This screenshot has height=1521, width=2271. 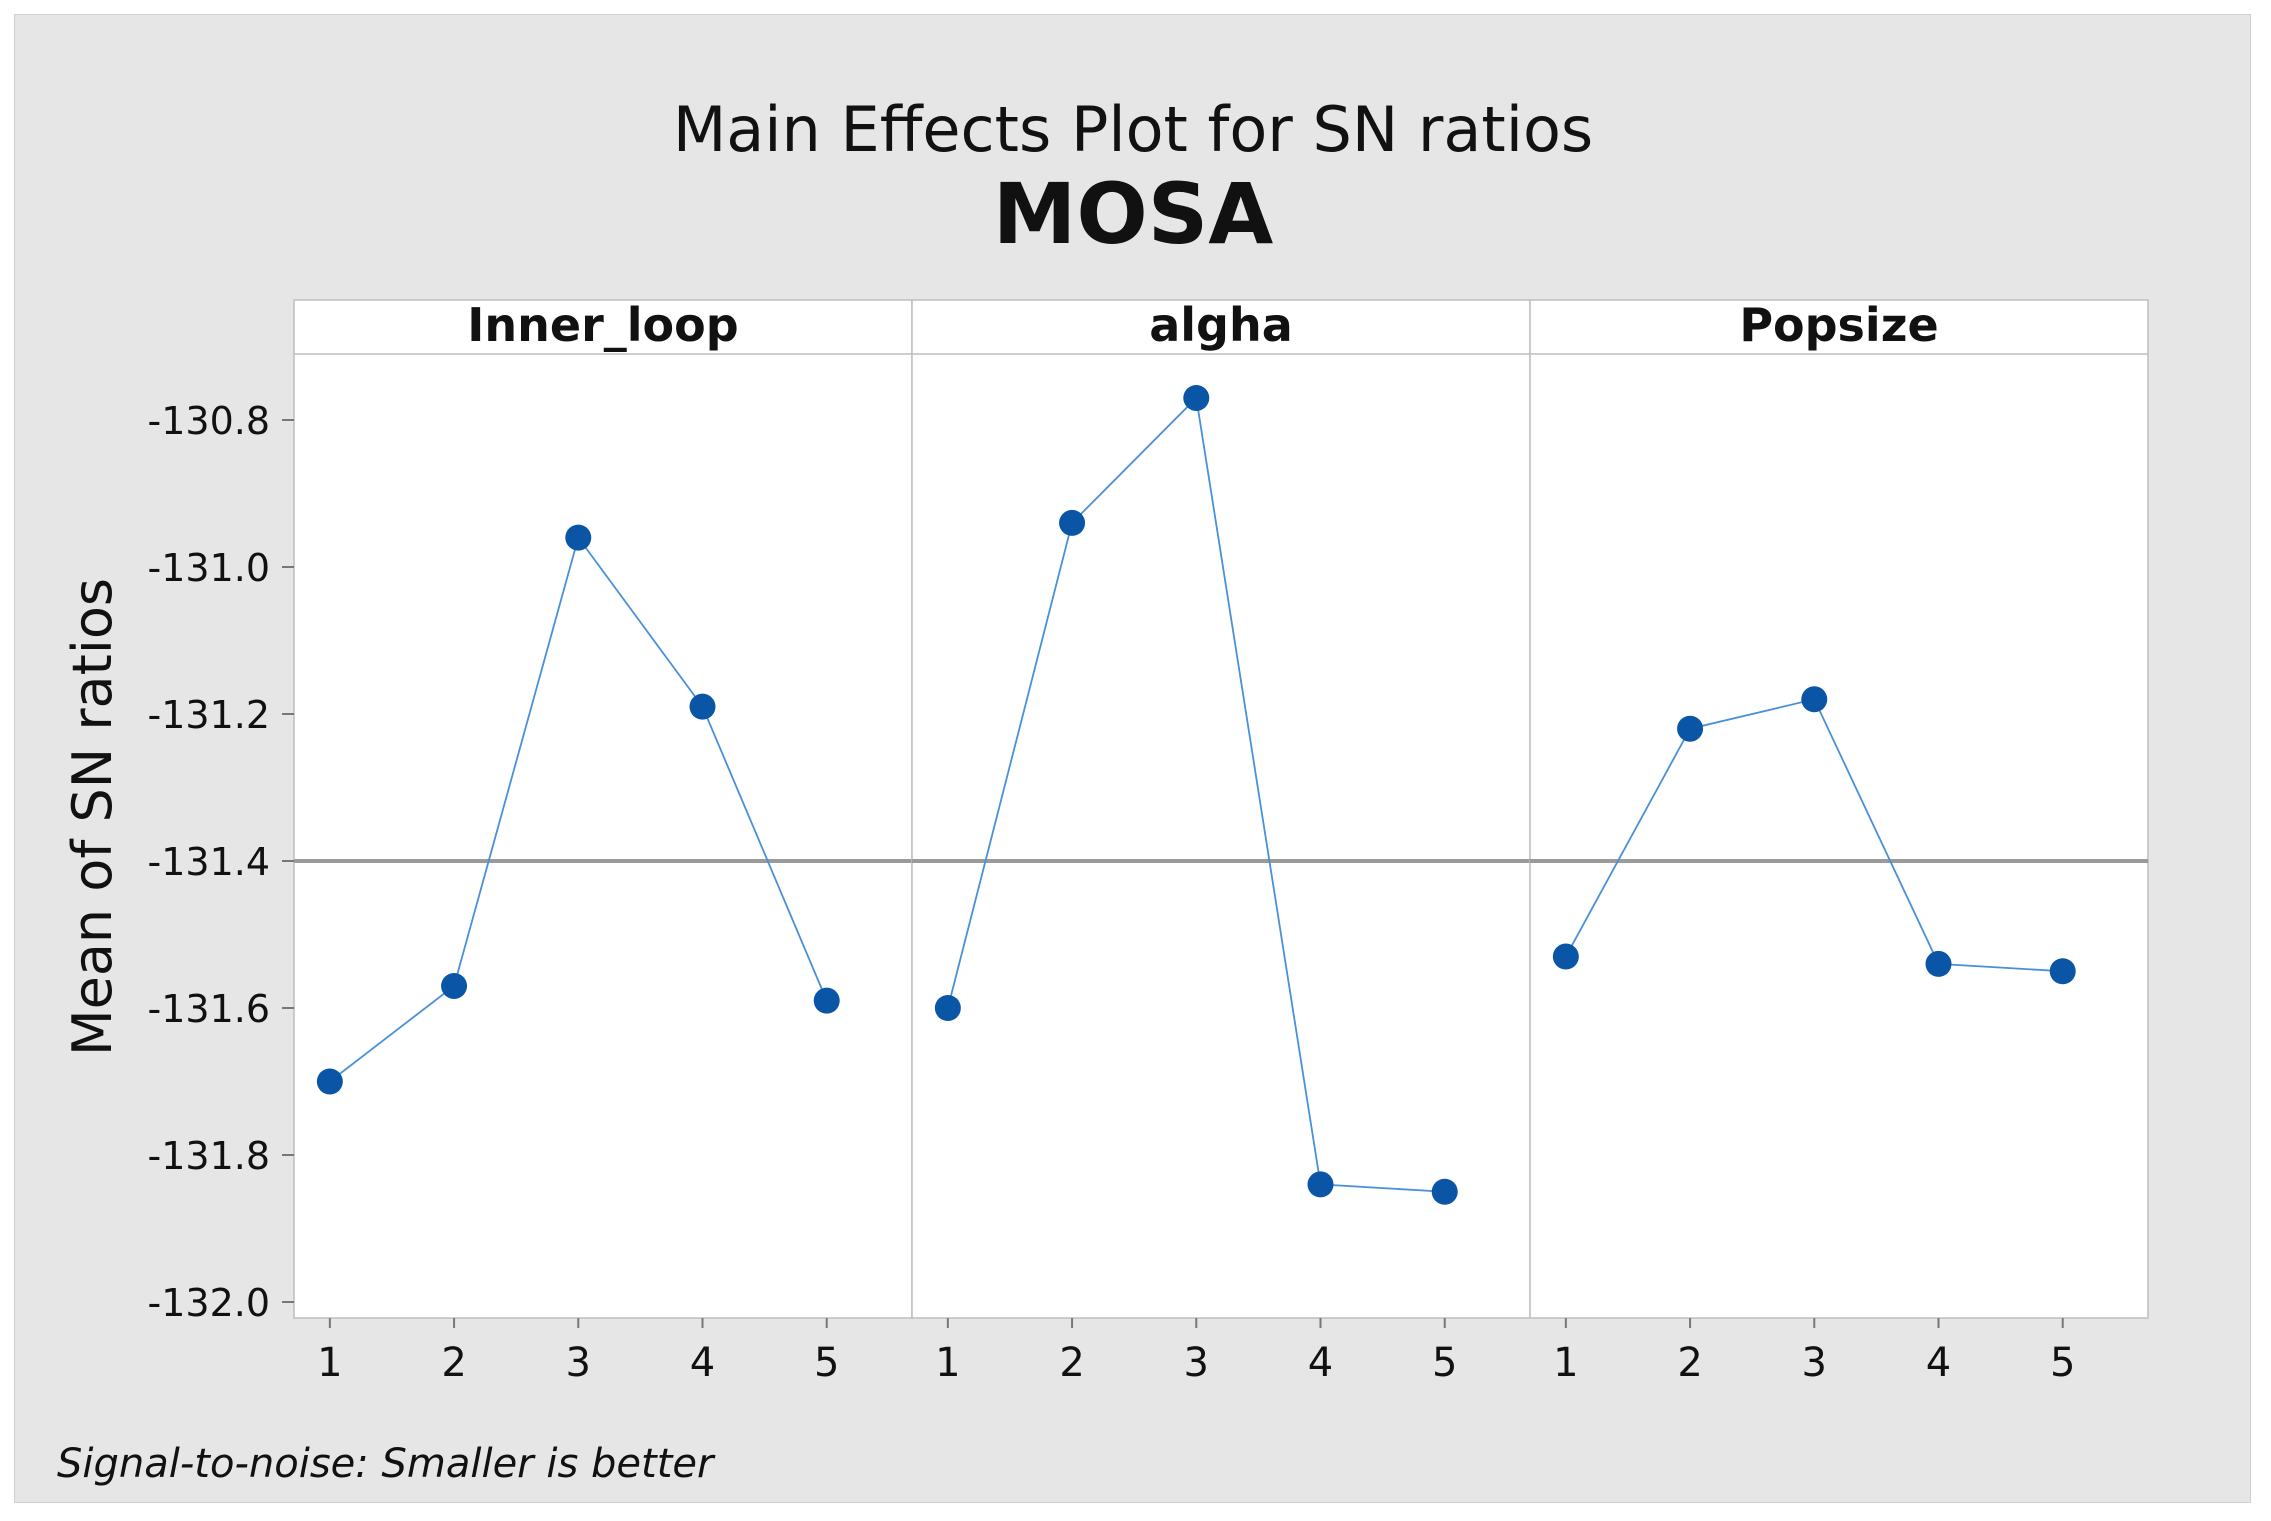 I want to click on y-tick-label: -131.0, so click(x=209, y=568).